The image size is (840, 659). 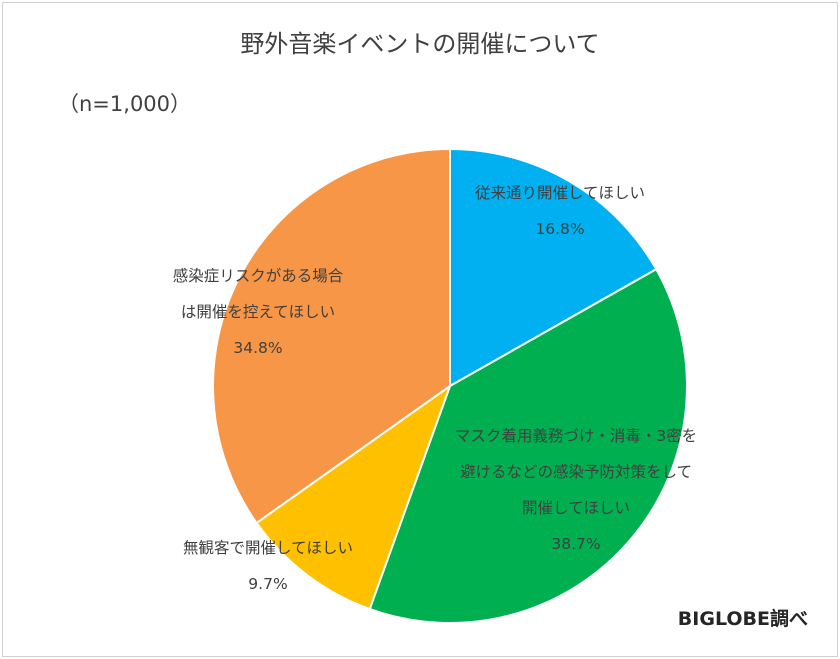 I want to click on slice-label-no-audience: 無観客で開催してほしい 9.7%, so click(x=268, y=566).